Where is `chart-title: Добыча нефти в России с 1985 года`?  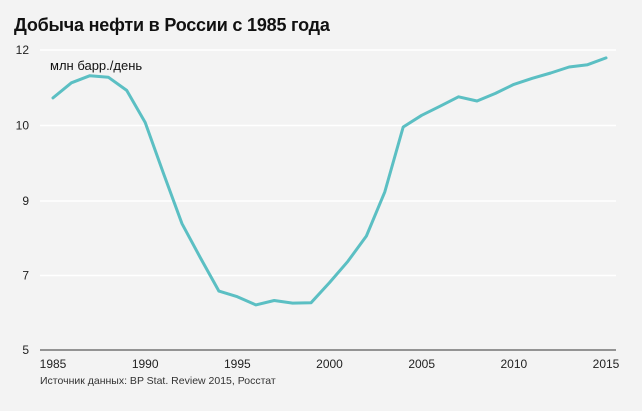 chart-title: Добыча нефти в России с 1985 года is located at coordinates (172, 25).